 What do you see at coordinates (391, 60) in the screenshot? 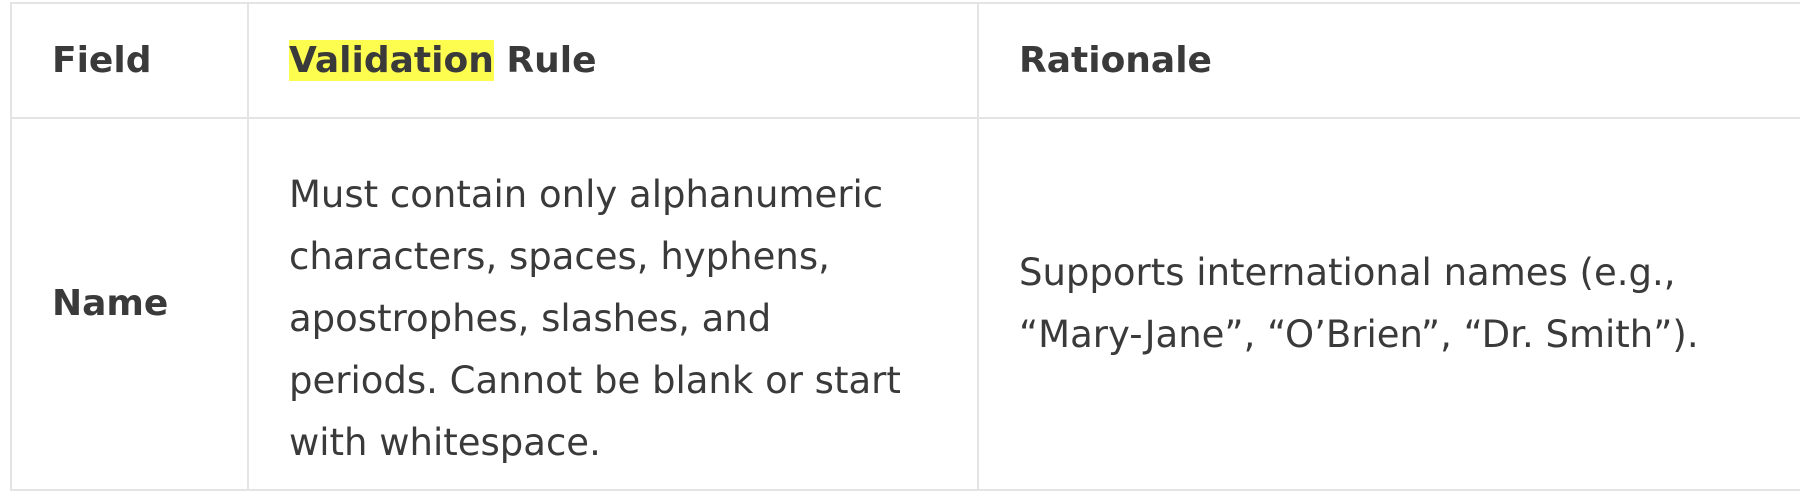
I see `highlighted-text: Validation` at bounding box center [391, 60].